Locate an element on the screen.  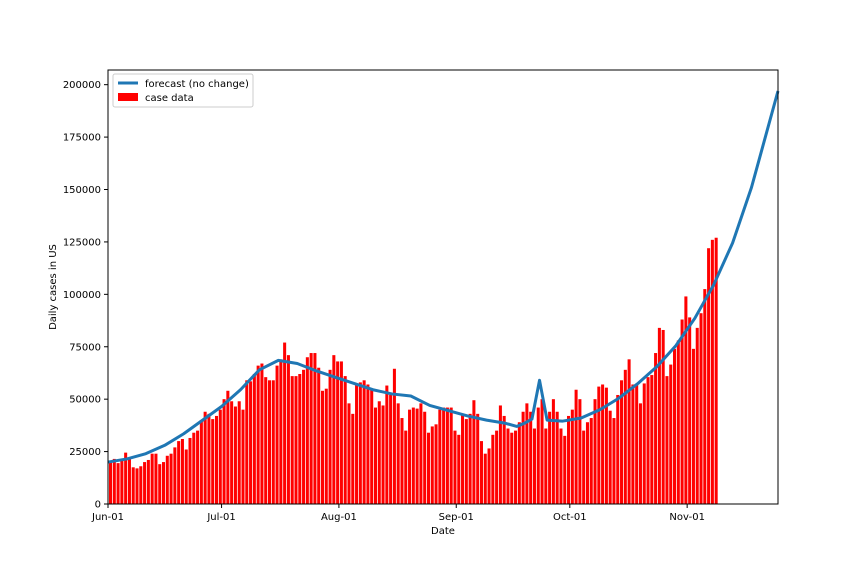
y-tick-label: 0 is located at coordinates (98, 505).